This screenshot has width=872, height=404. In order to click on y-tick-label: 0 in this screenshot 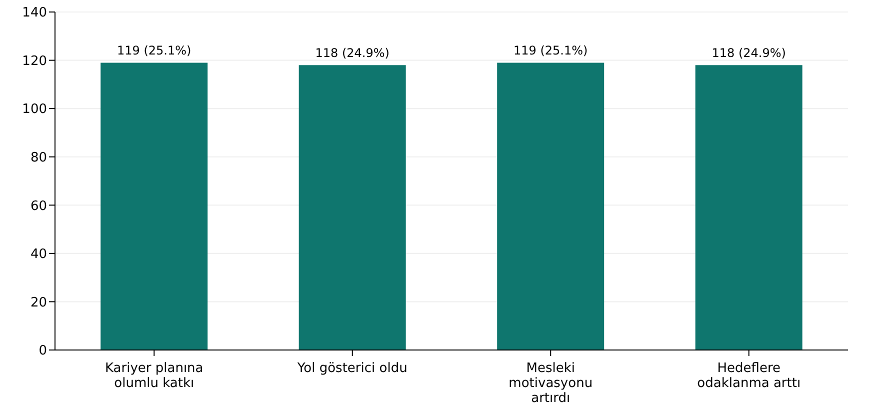, I will do `click(42, 351)`.